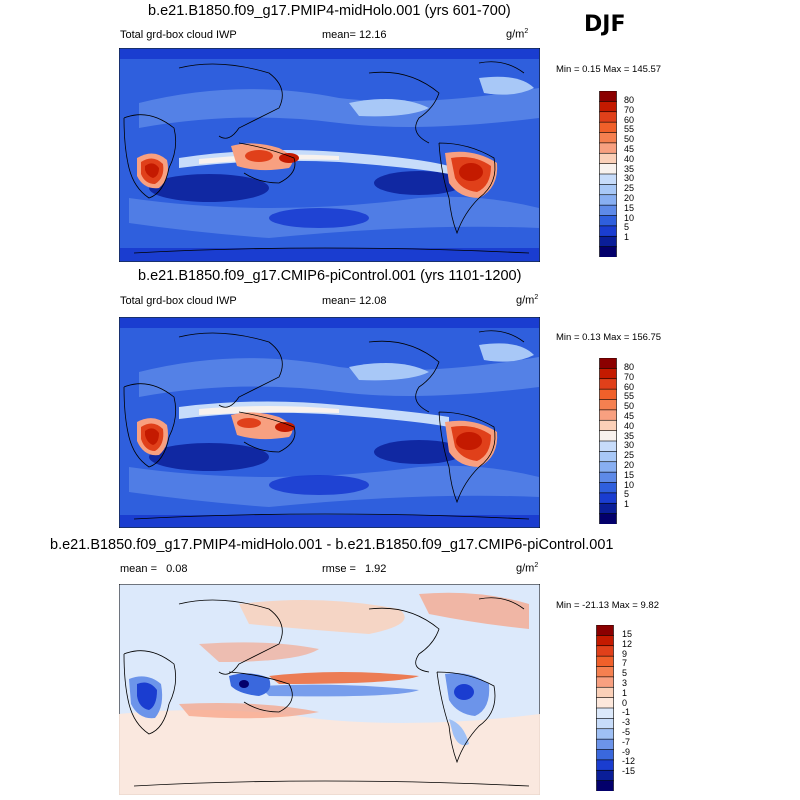 This screenshot has height=800, width=800. I want to click on mean-value: 12.16, so click(373, 35).